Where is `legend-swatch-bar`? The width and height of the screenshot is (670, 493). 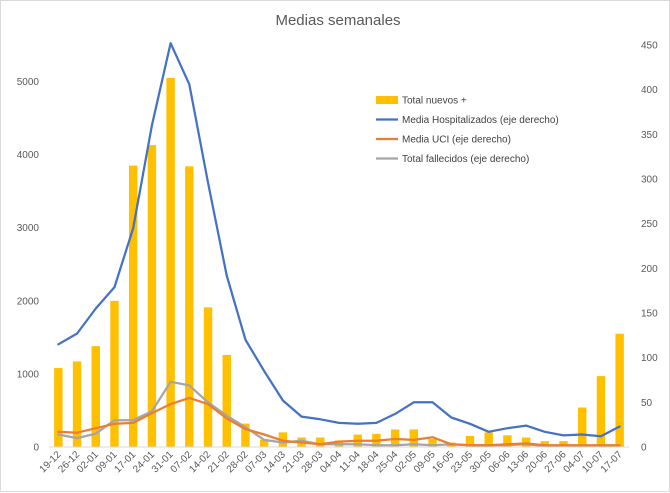 legend-swatch-bar is located at coordinates (387, 100).